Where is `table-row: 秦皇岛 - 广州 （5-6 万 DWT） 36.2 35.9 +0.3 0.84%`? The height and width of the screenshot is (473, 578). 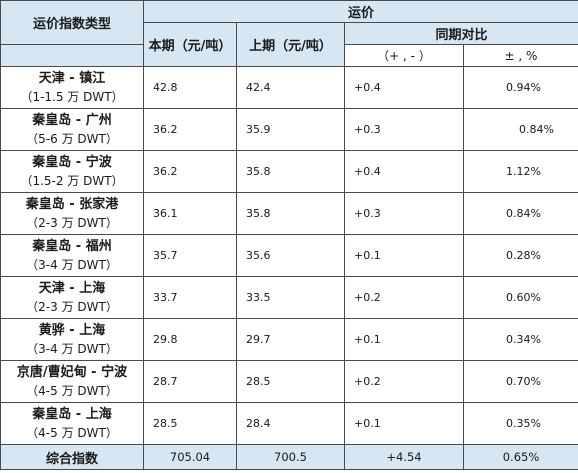 table-row: 秦皇岛 - 广州 （5-6 万 DWT） 36.2 35.9 +0.3 0.84% is located at coordinates (289, 129).